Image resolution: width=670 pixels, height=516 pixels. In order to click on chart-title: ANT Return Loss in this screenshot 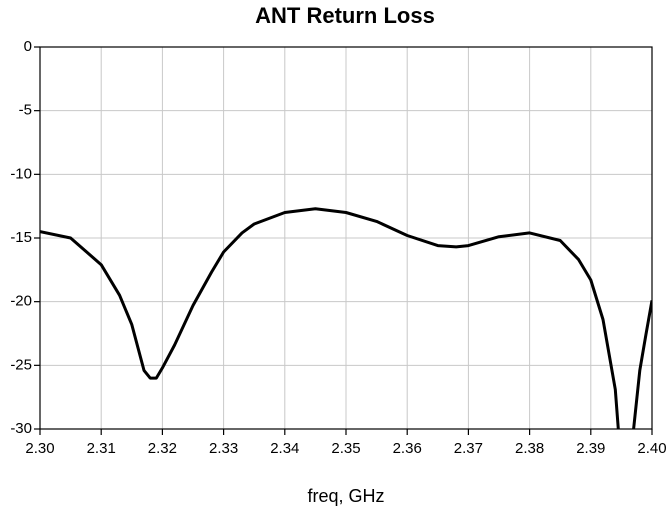, I will do `click(345, 15)`.